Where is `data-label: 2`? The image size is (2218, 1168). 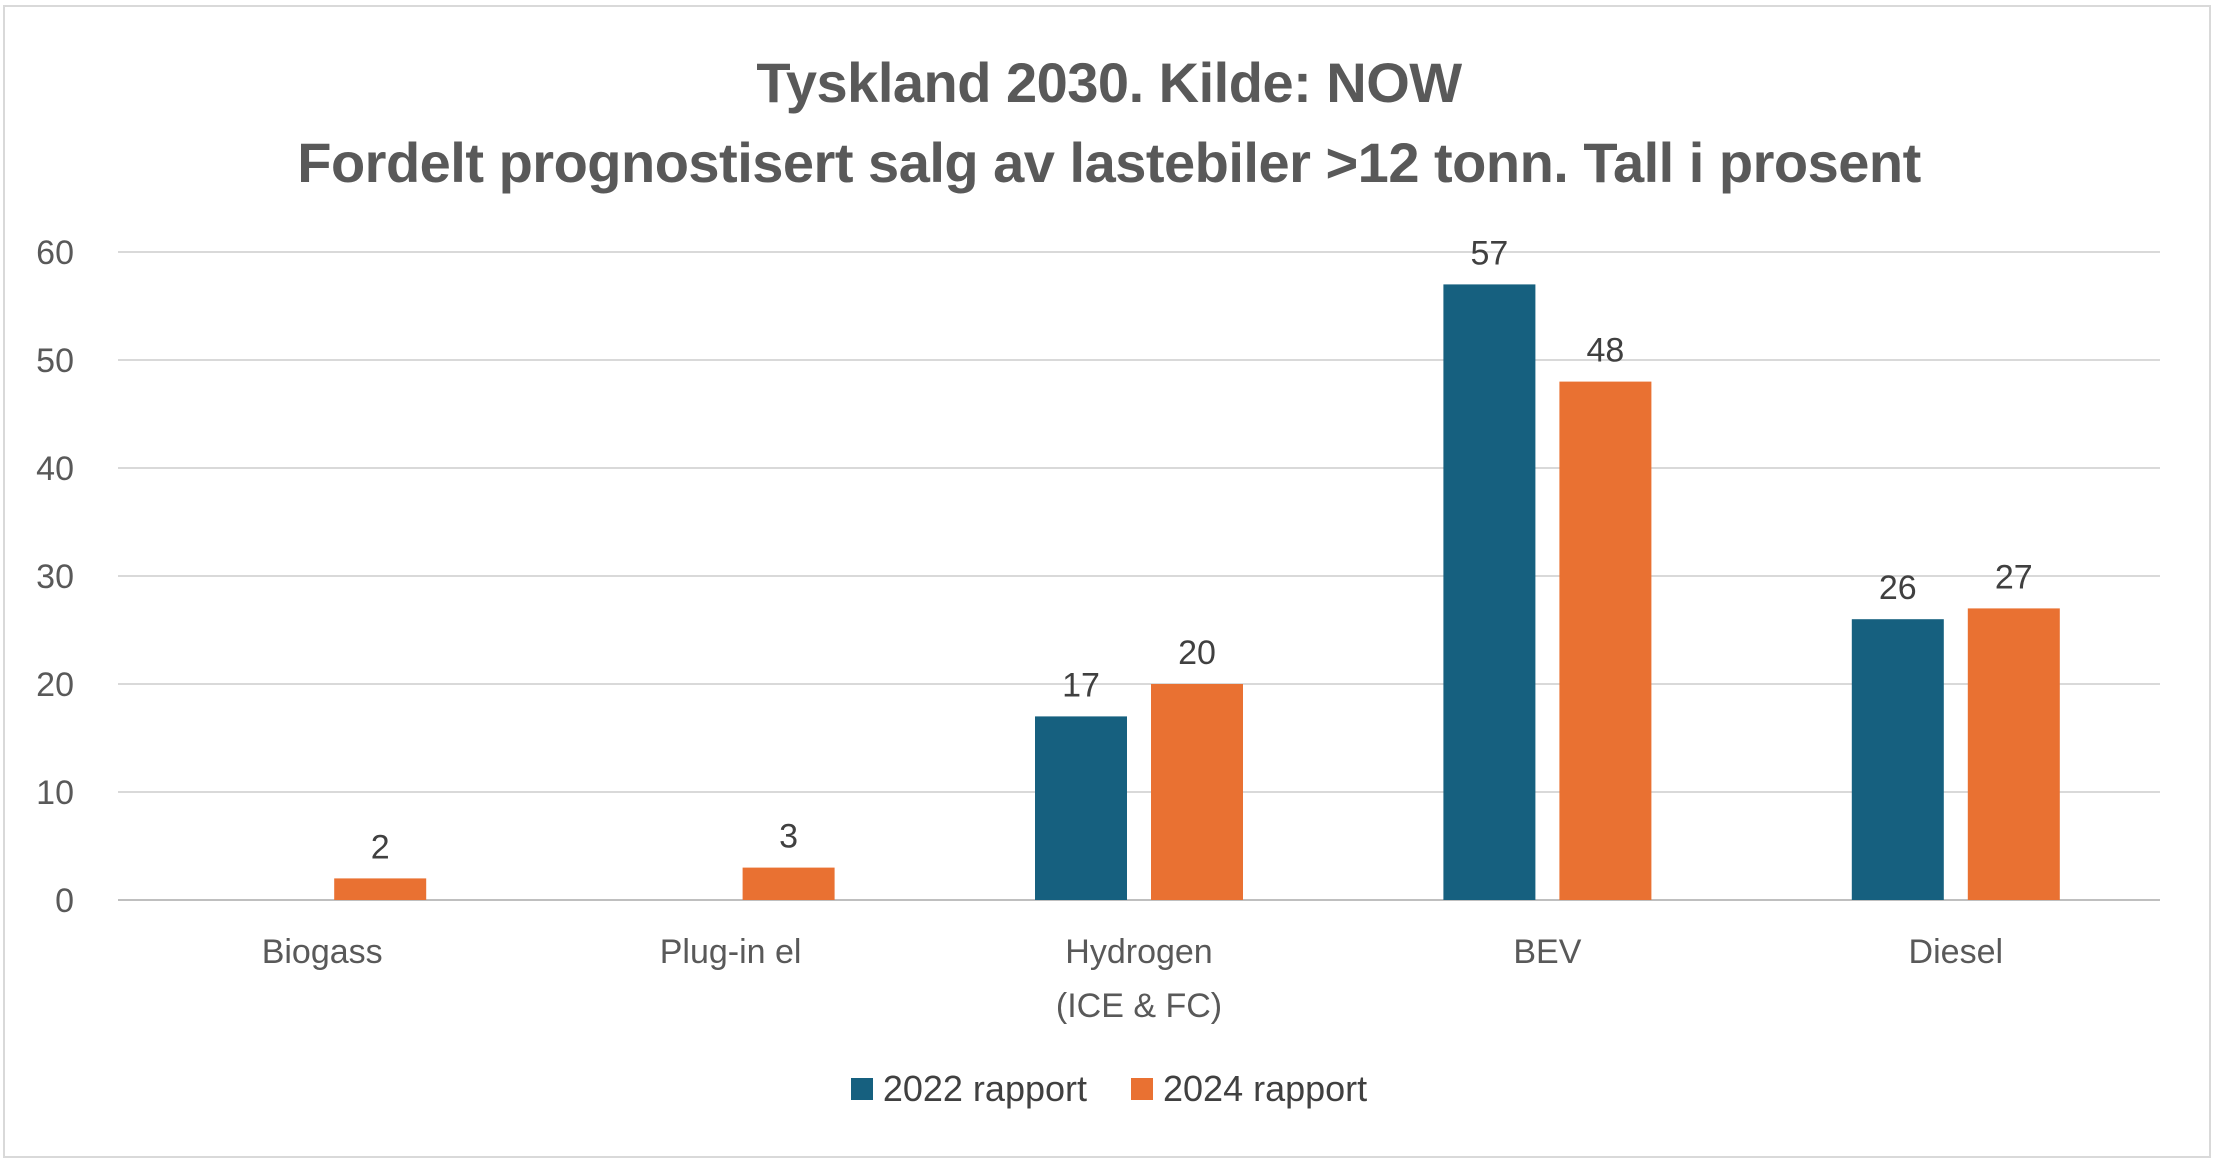 data-label: 2 is located at coordinates (380, 847).